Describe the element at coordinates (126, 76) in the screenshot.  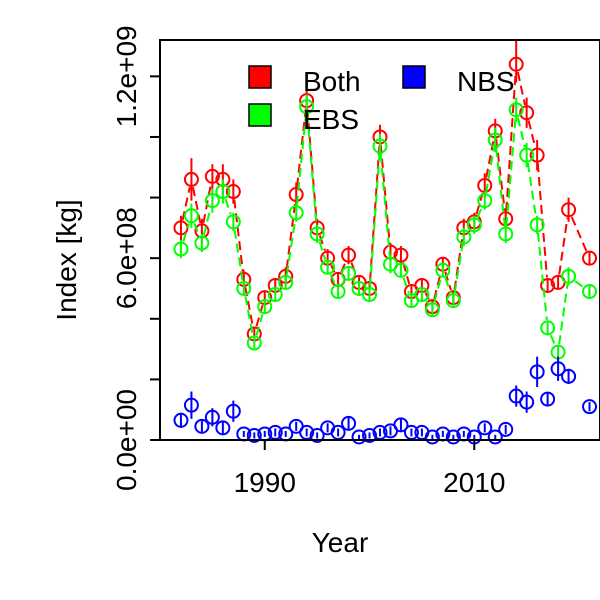
I see `y-tick-label: 1.2e+09` at that location.